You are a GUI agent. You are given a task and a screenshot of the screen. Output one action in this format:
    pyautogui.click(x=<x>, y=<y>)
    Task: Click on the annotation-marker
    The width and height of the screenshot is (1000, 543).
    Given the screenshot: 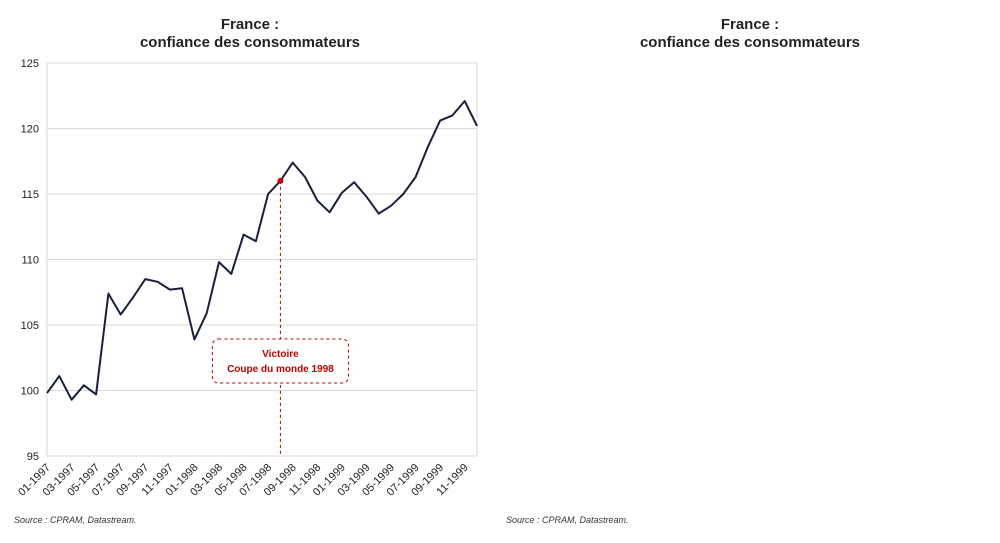 What is the action you would take?
    pyautogui.click(x=280, y=180)
    